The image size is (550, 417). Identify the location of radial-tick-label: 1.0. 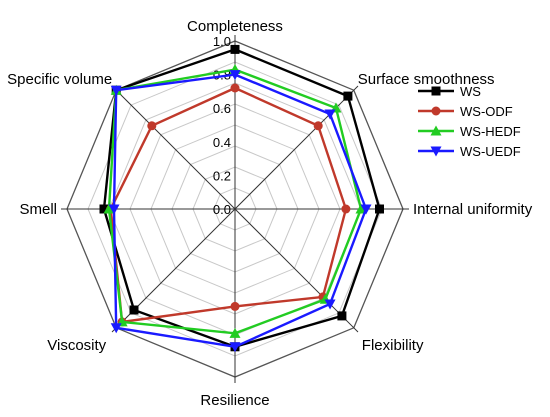
(222, 41).